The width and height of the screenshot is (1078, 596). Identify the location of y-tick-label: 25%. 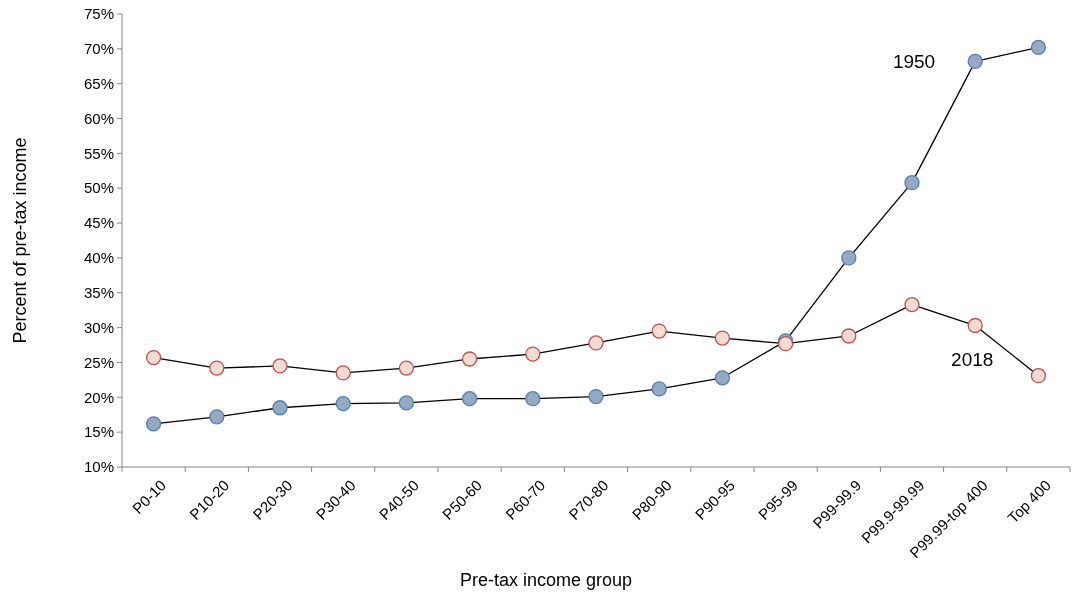
(98, 362).